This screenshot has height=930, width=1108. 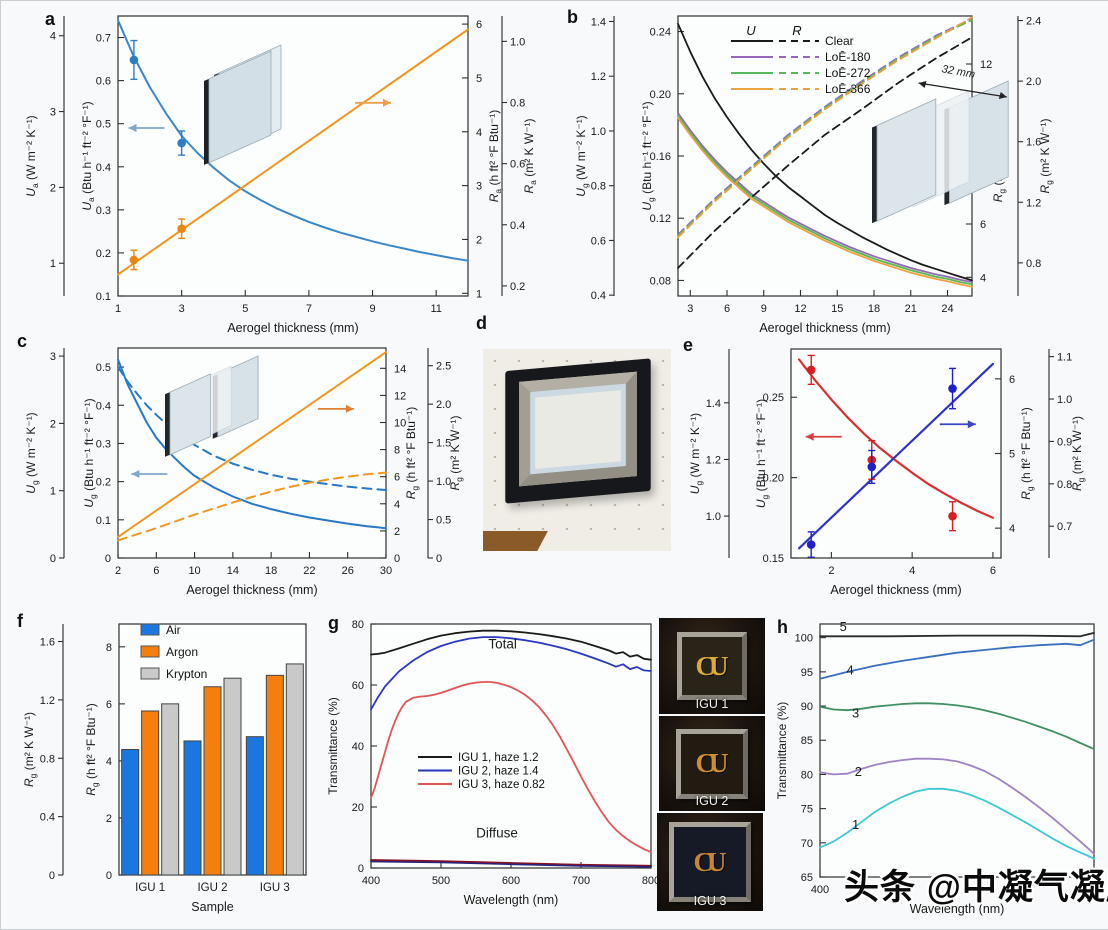 What do you see at coordinates (173, 630) in the screenshot?
I see `svg-text: Air` at bounding box center [173, 630].